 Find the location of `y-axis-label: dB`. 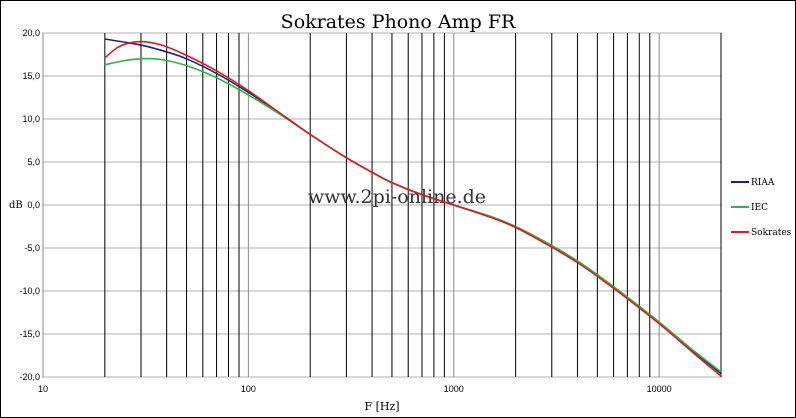

y-axis-label: dB is located at coordinates (16, 205).